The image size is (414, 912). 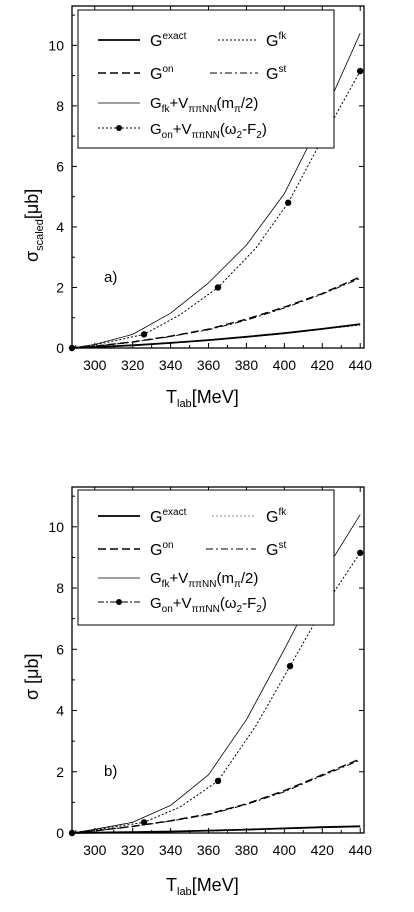 I want to click on y-axis-label: σ [μb], so click(x=32, y=677).